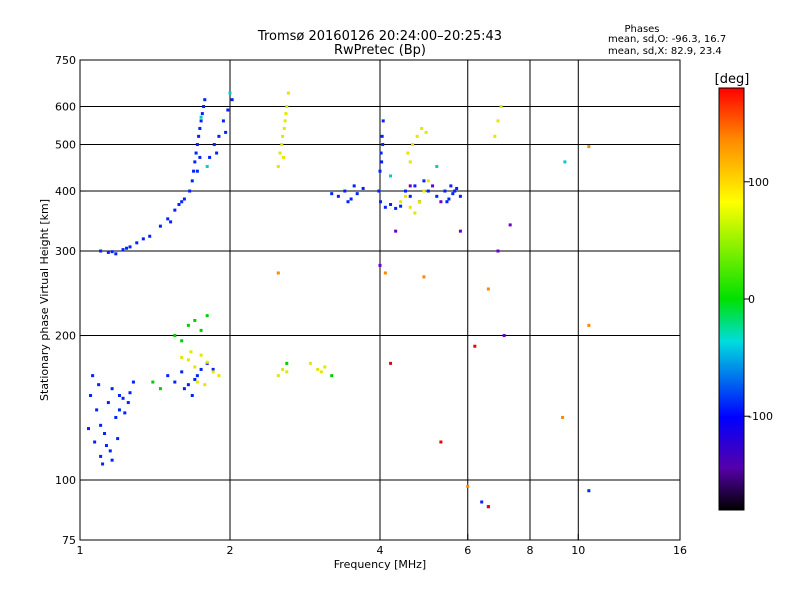 The width and height of the screenshot is (800, 600). What do you see at coordinates (751, 299) in the screenshot?
I see `colorbar-tick-label: 0` at bounding box center [751, 299].